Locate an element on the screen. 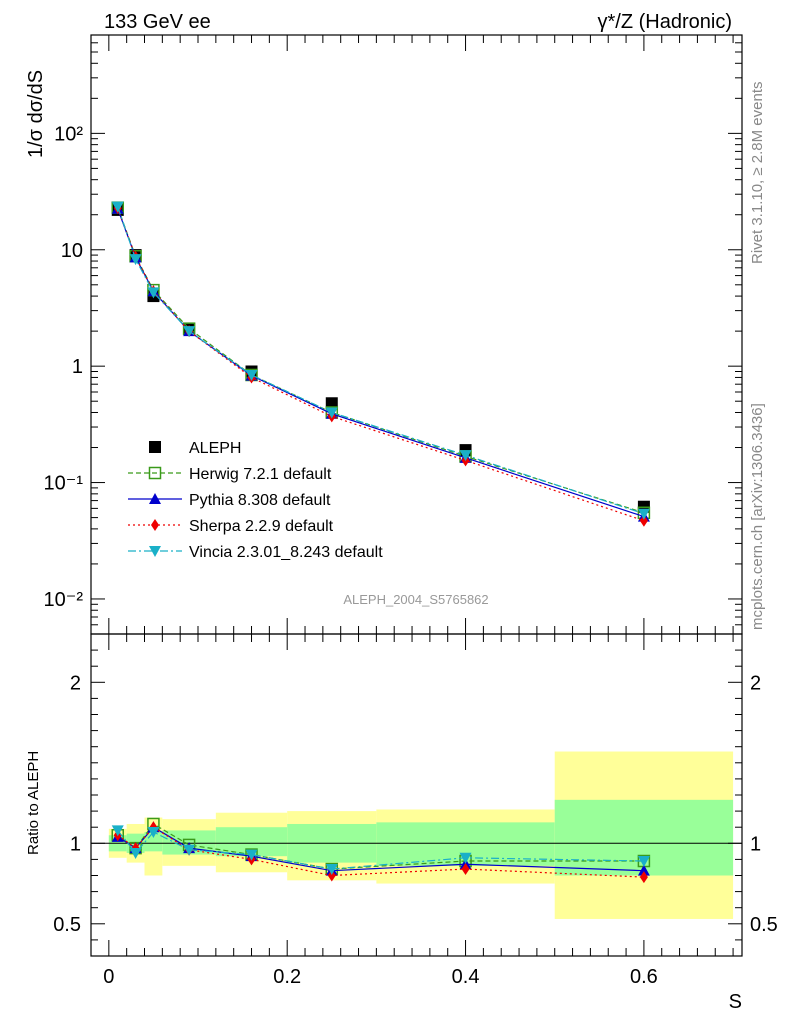 The image size is (786, 1024). ratio-y-tick-label-right: 0.5 is located at coordinates (764, 925).